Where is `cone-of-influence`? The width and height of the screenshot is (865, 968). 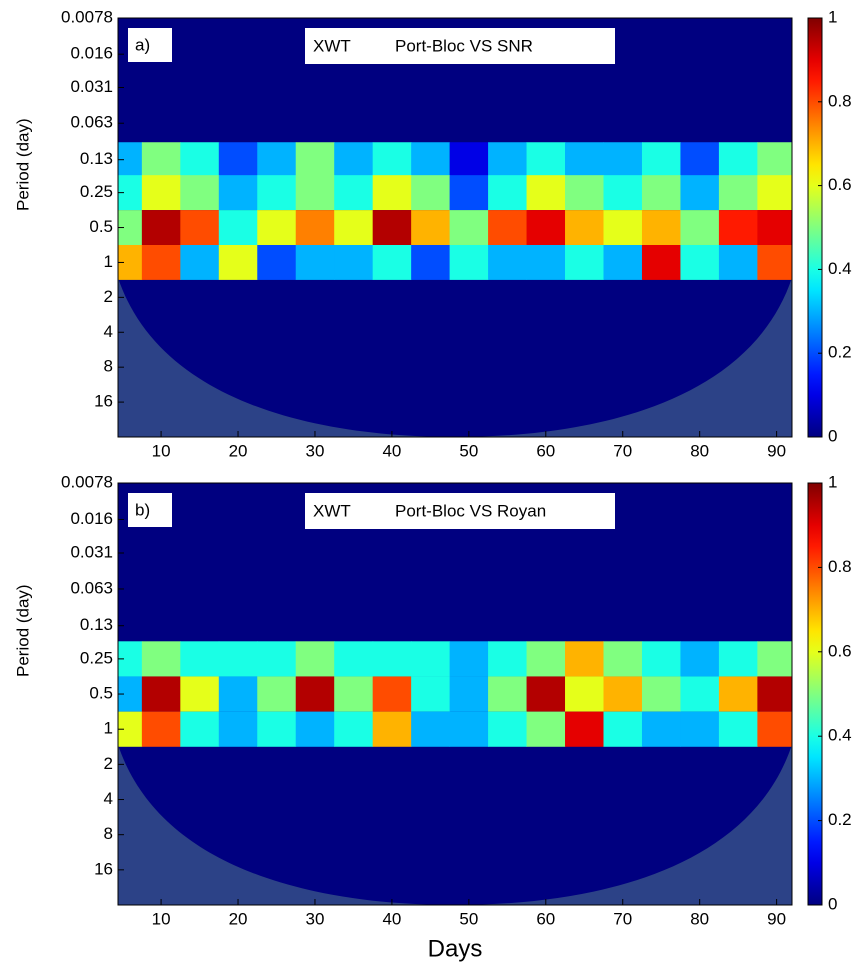
cone-of-influence is located at coordinates (455, 824).